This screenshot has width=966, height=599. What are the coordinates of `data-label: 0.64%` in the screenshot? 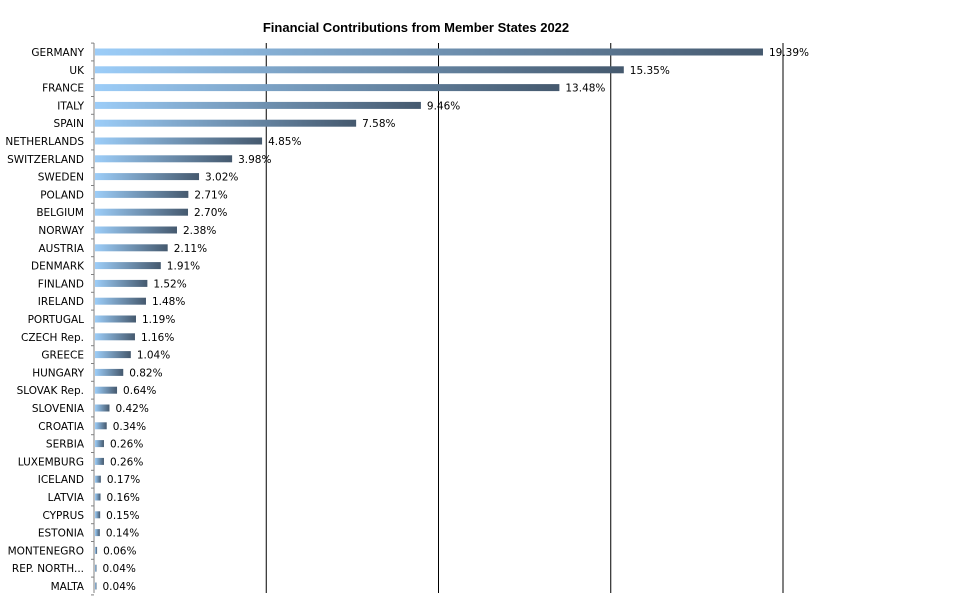 It's located at (139, 391).